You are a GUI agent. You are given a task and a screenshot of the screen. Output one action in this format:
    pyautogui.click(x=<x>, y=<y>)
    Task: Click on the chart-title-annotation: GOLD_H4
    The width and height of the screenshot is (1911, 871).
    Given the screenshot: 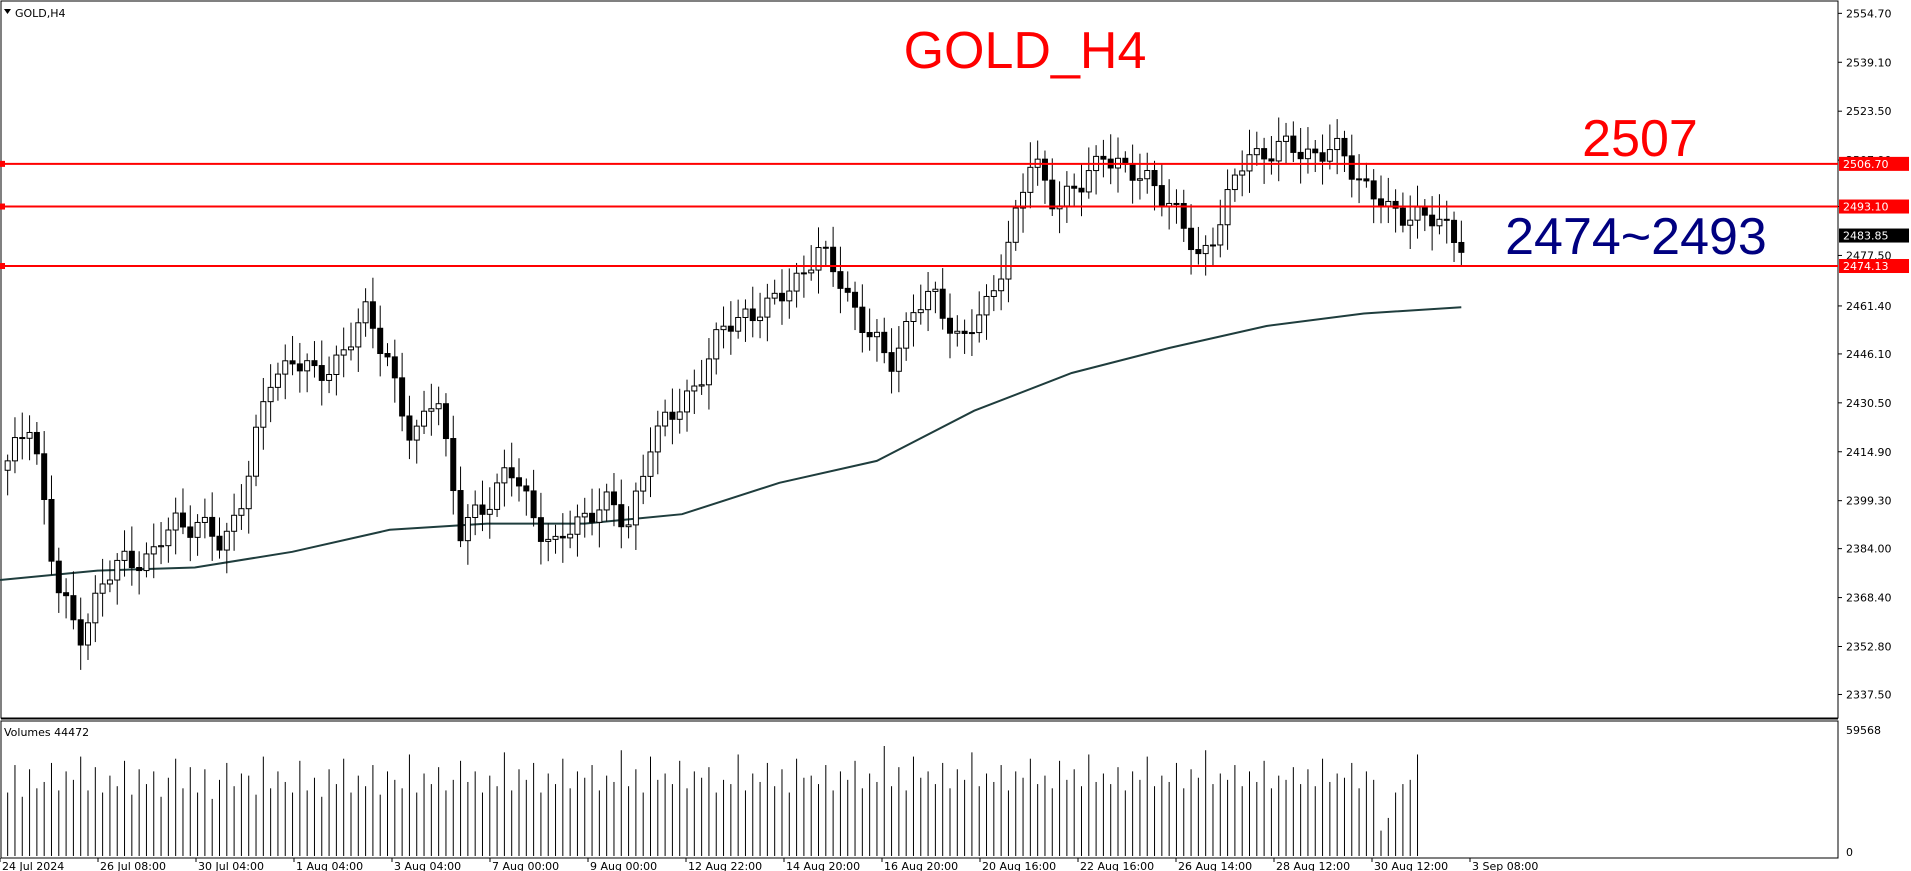 What is the action you would take?
    pyautogui.click(x=1025, y=51)
    